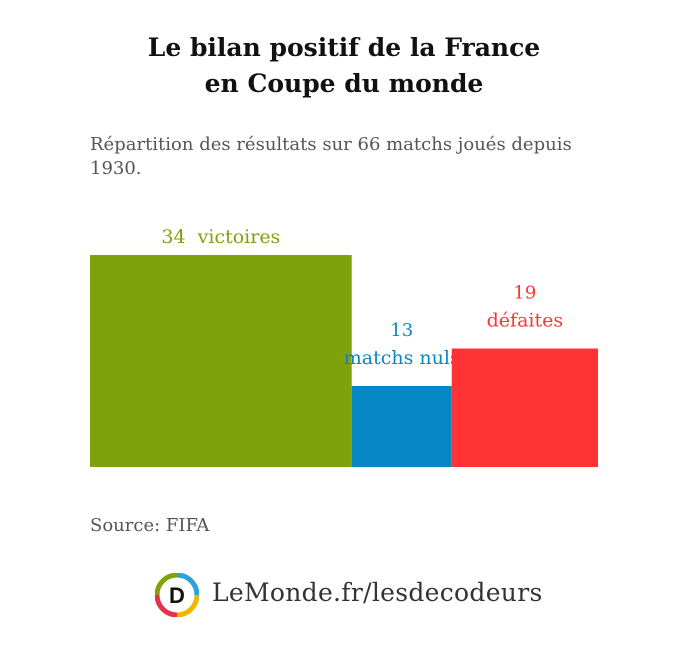 This screenshot has height=647, width=688. I want to click on data-label-value-defaites: 19, so click(524, 293).